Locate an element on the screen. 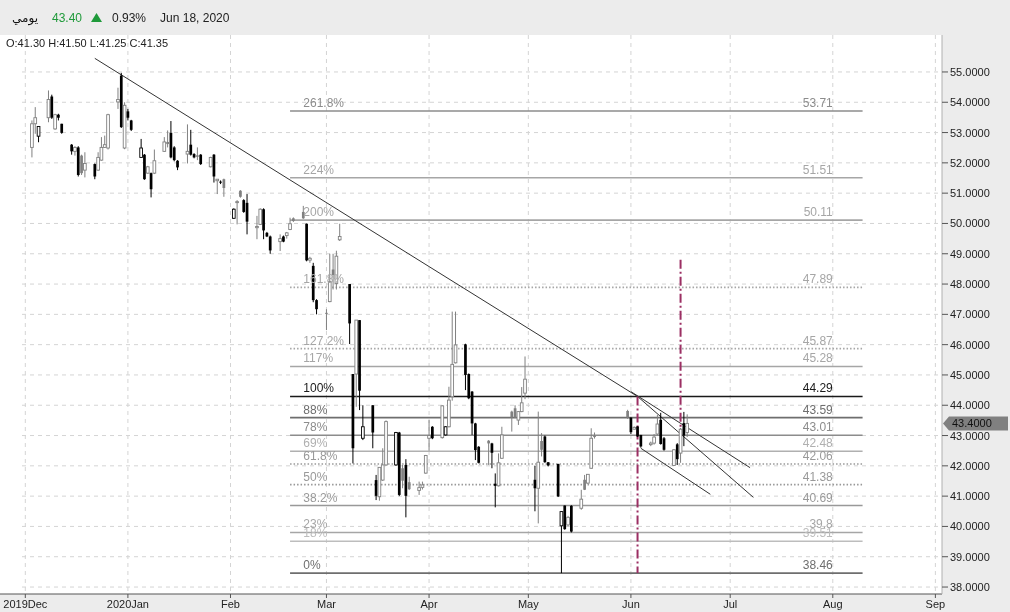  y-tick-label: 54.0000 is located at coordinates (970, 102).